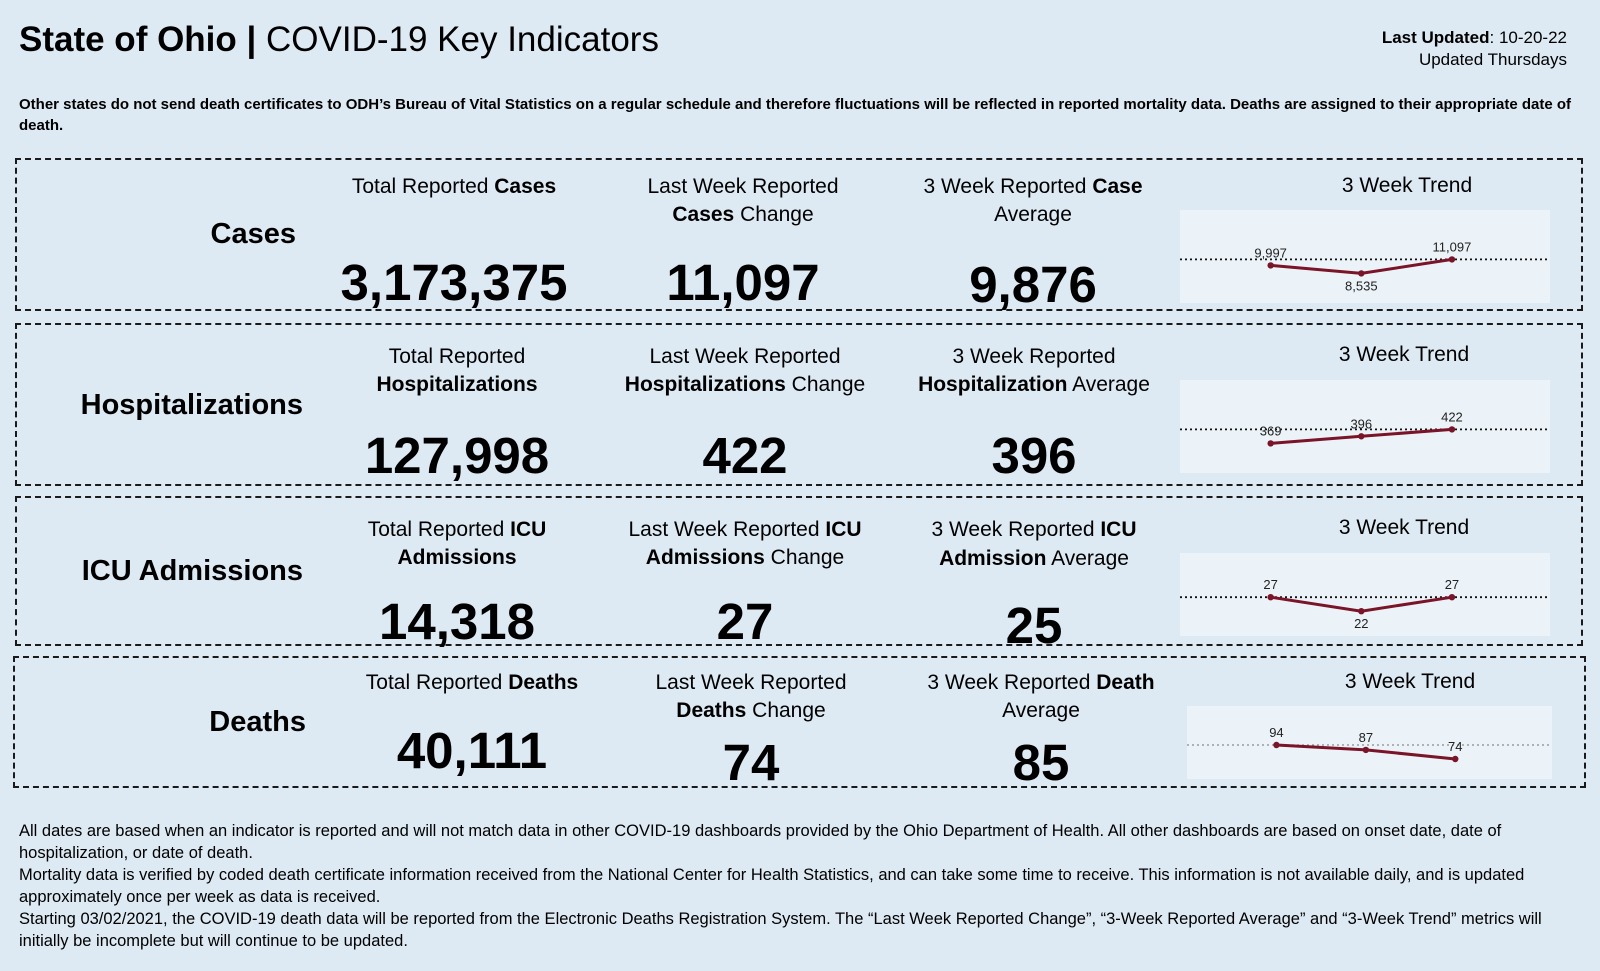  What do you see at coordinates (1407, 185) in the screenshot?
I see `cases-trend-title: 3 Week Trend` at bounding box center [1407, 185].